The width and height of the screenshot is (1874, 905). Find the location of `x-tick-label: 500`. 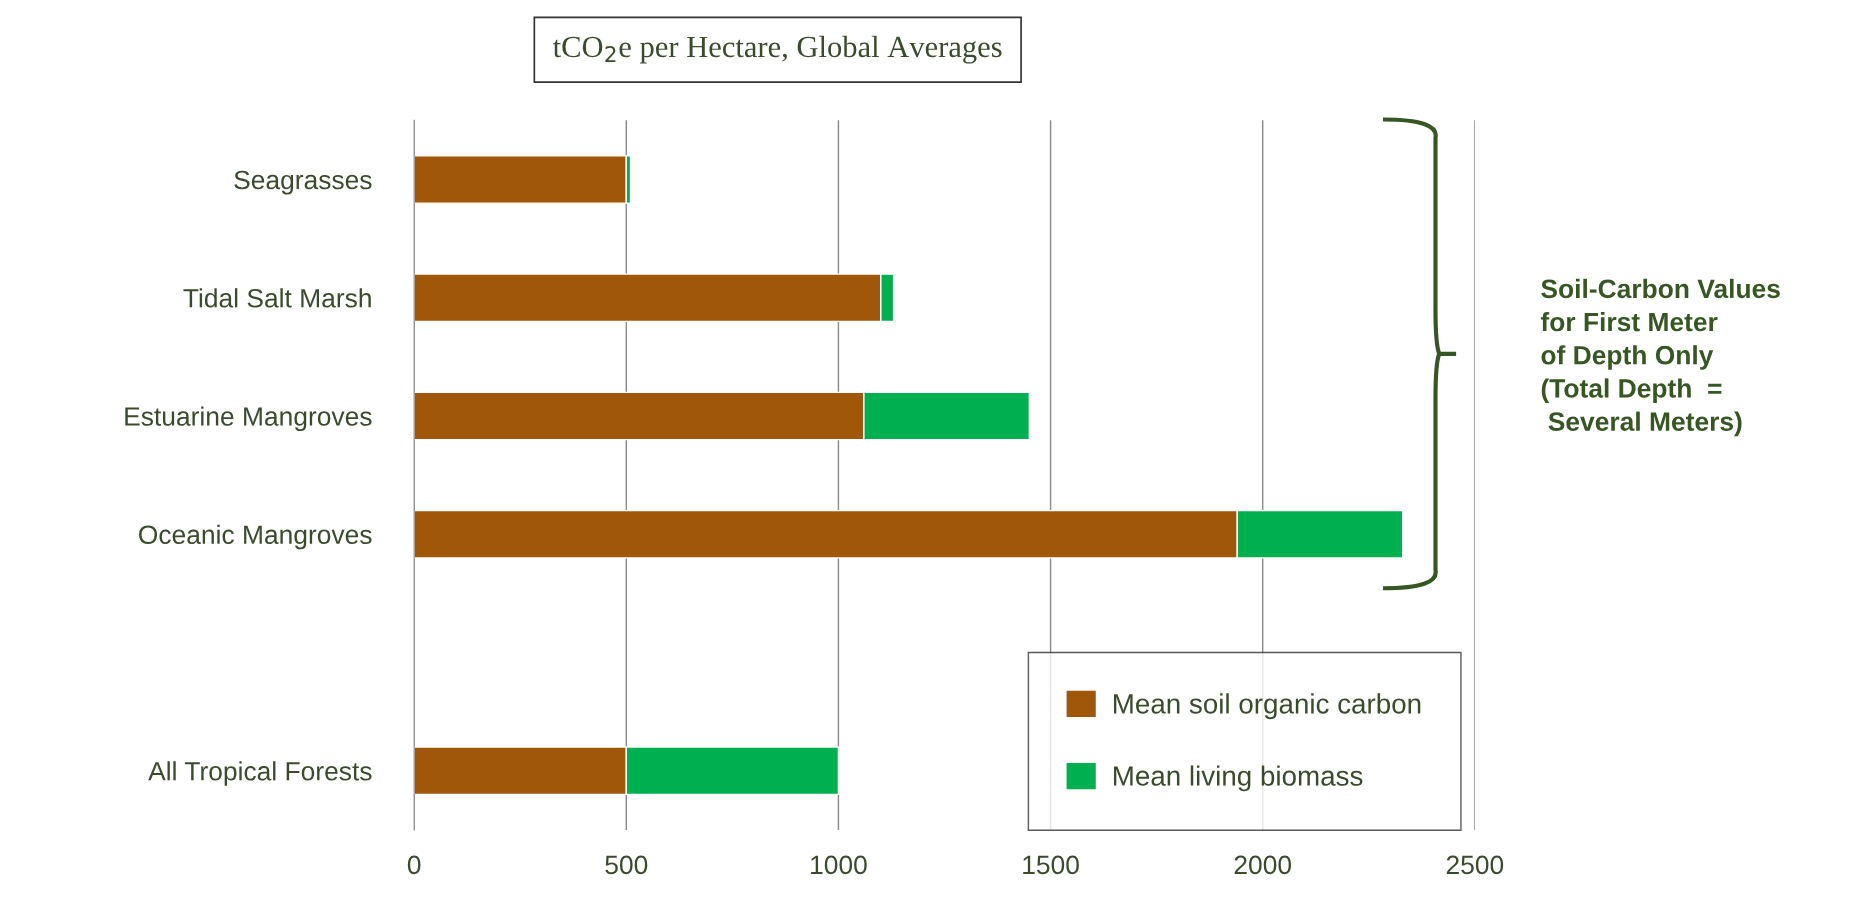

x-tick-label: 500 is located at coordinates (626, 865).